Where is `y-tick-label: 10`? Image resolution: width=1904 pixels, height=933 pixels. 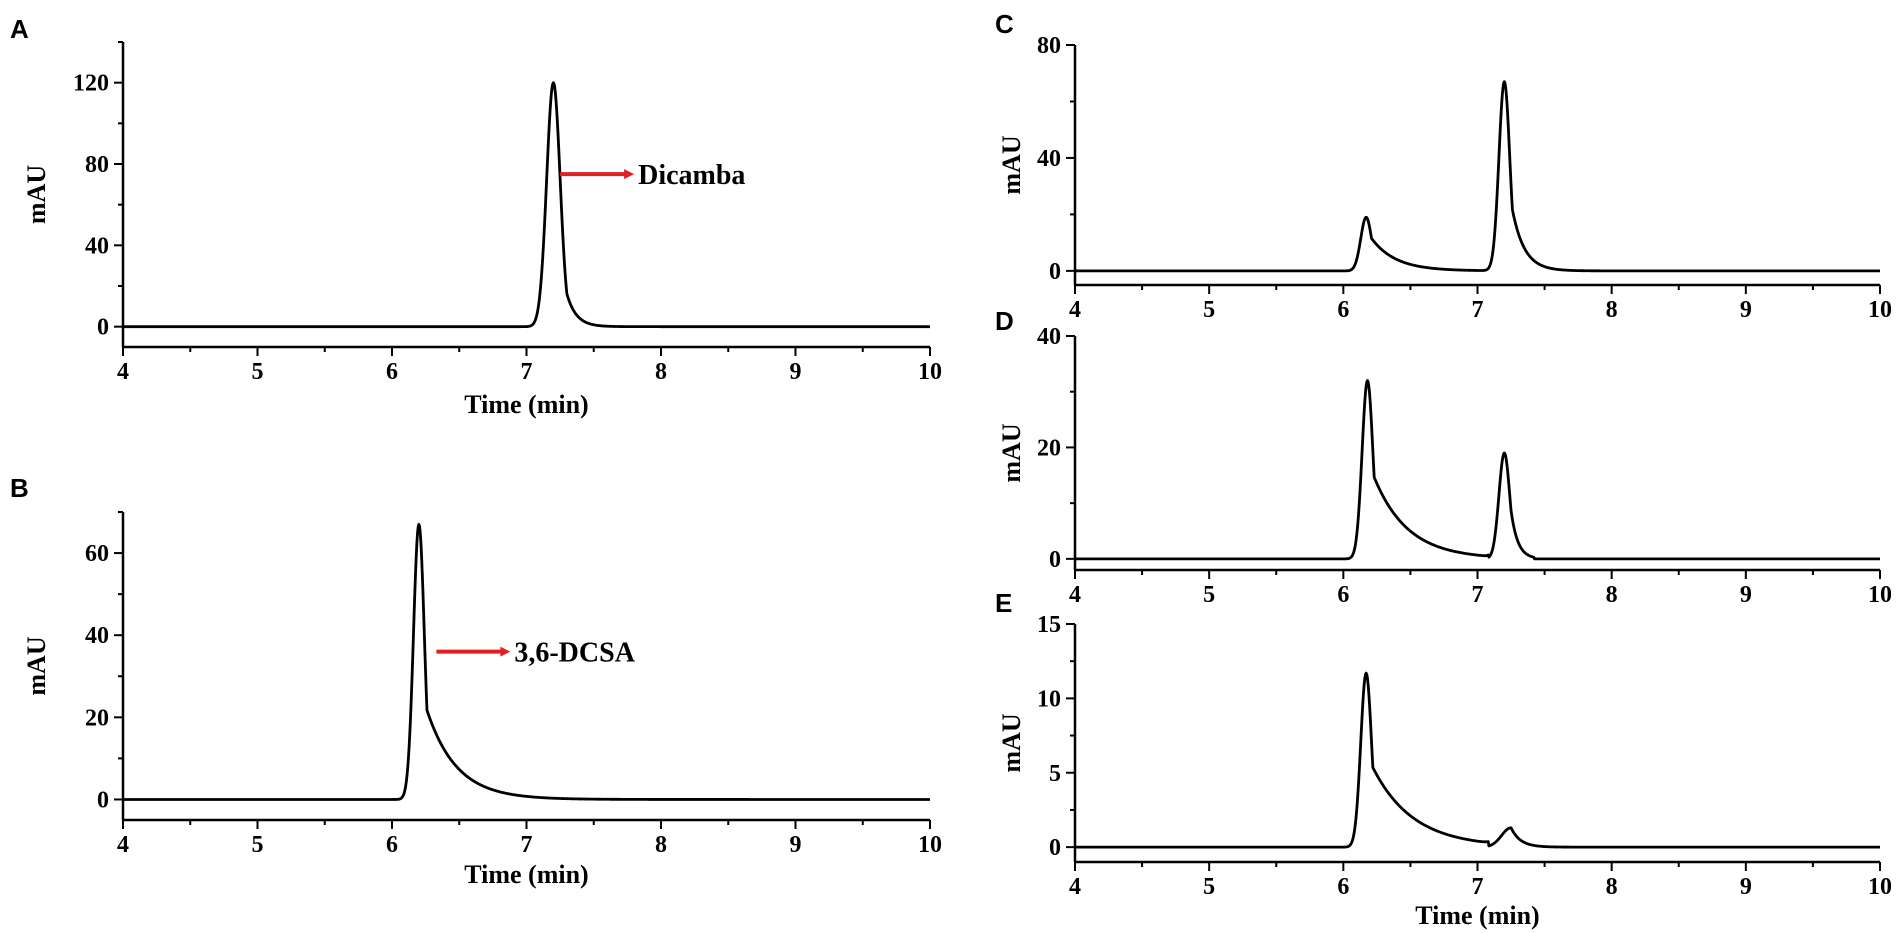
y-tick-label: 10 is located at coordinates (1049, 699).